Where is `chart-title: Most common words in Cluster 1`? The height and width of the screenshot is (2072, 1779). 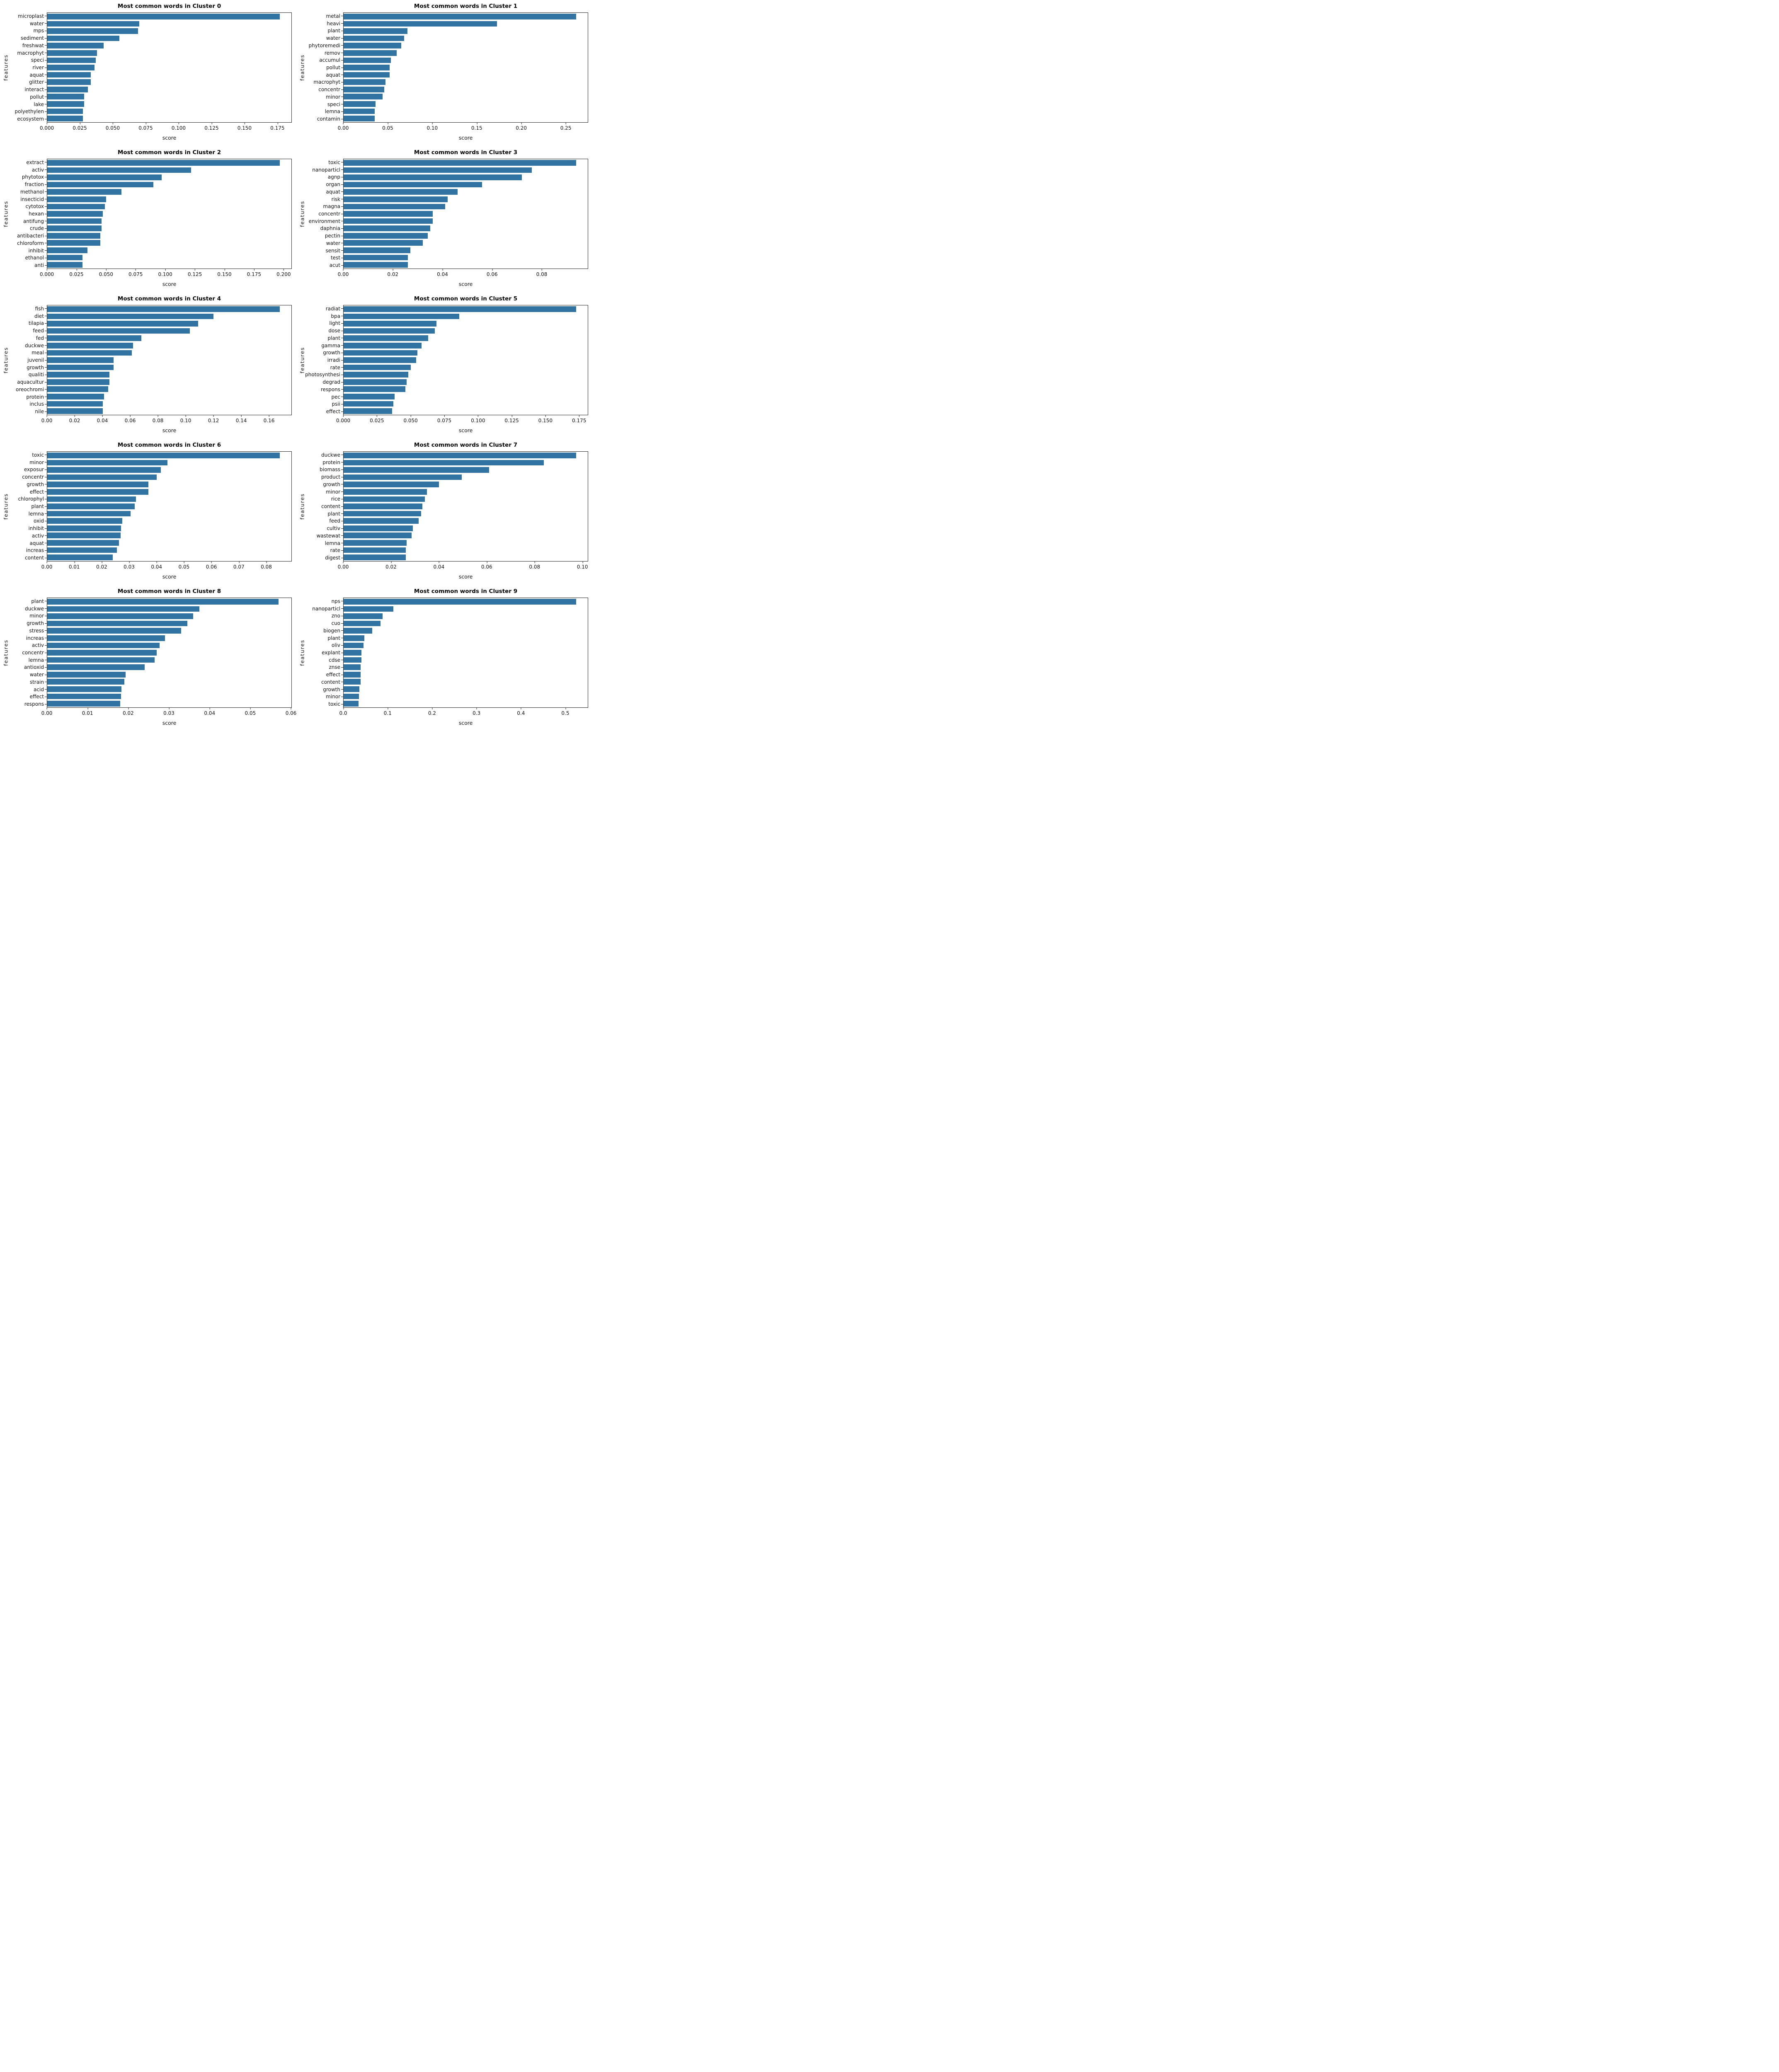
chart-title: Most common words in Cluster 1 is located at coordinates (466, 6).